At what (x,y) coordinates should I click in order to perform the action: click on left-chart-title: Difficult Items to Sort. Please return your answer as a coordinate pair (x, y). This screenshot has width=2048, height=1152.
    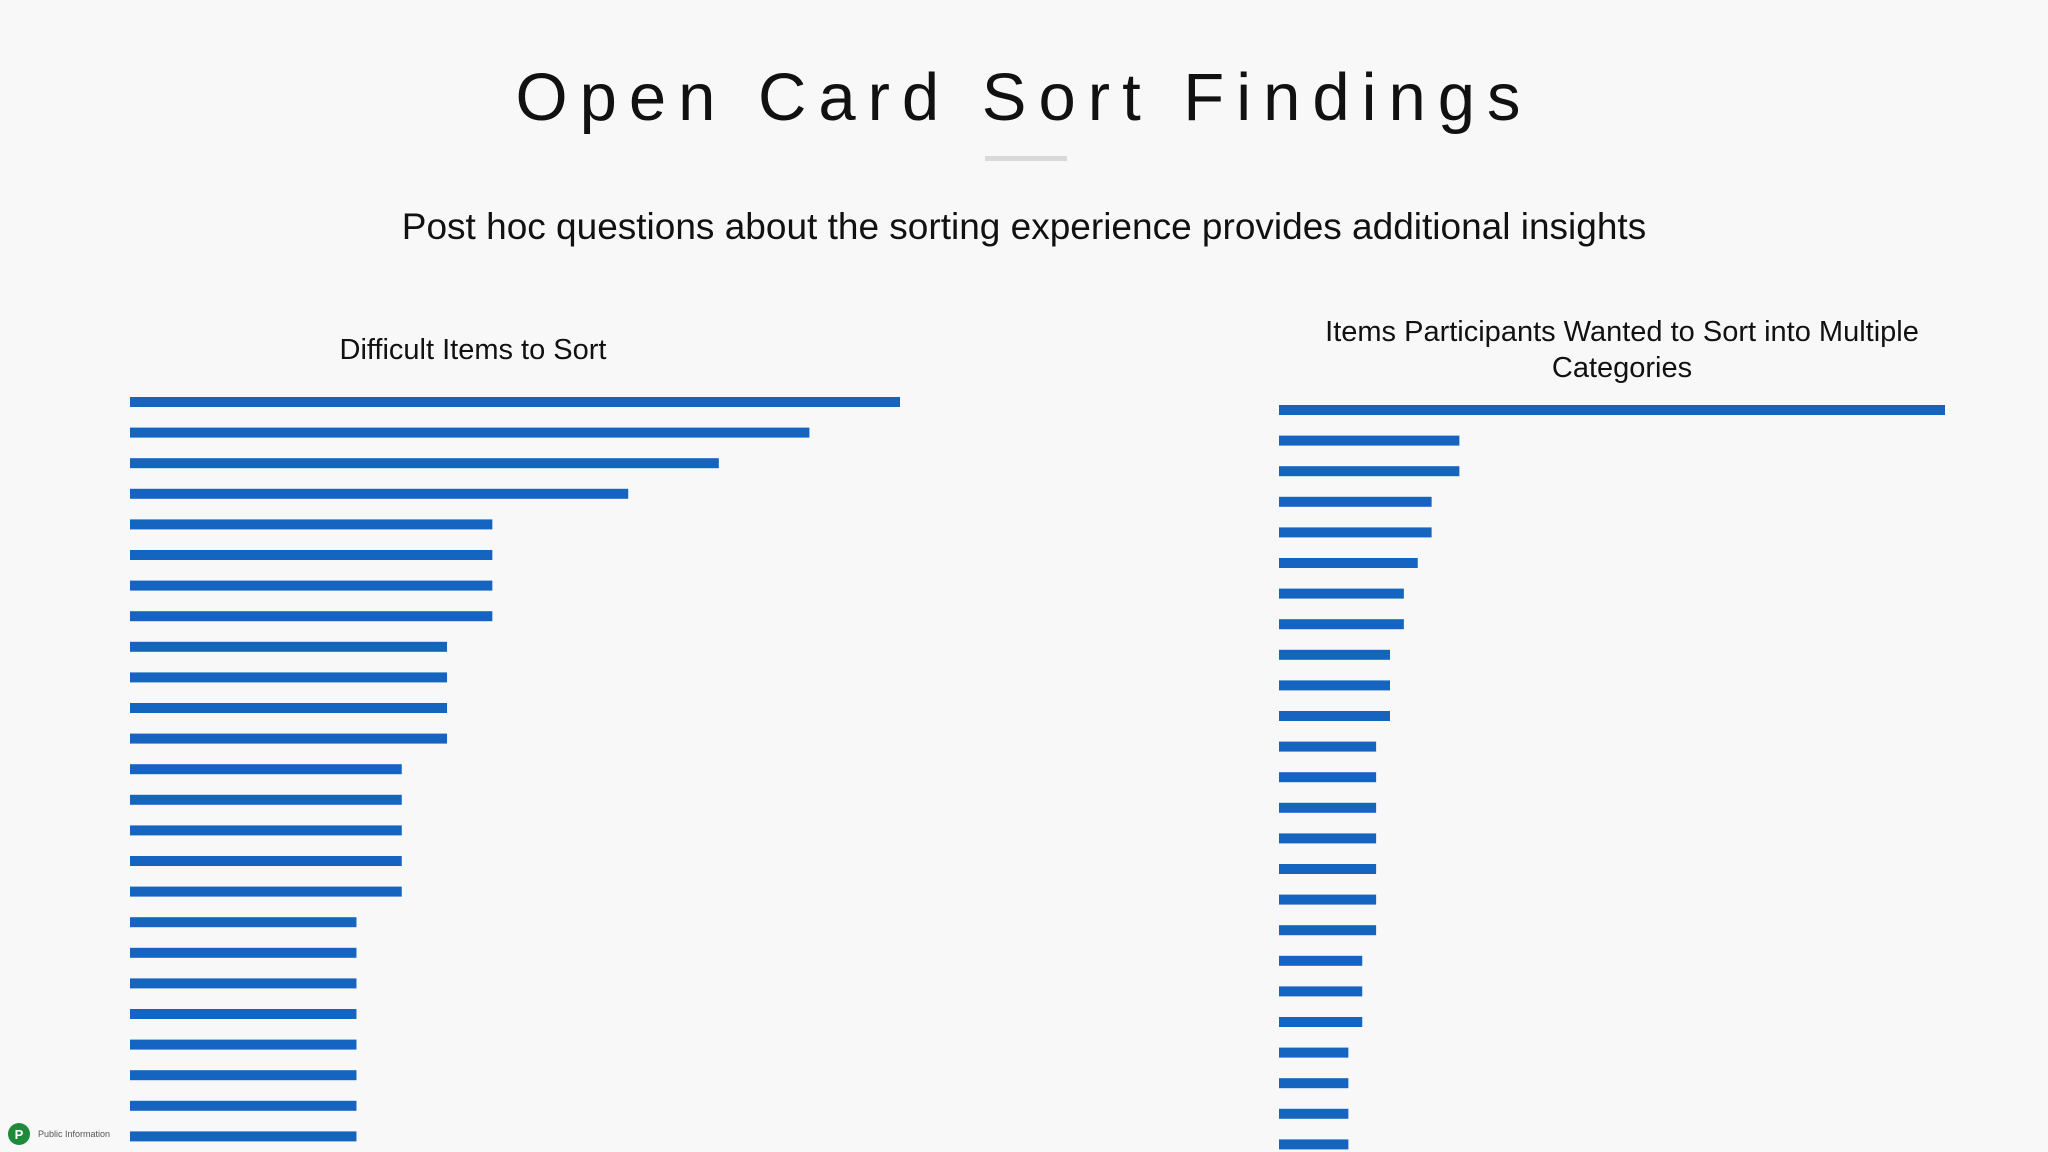
    Looking at the image, I should click on (473, 350).